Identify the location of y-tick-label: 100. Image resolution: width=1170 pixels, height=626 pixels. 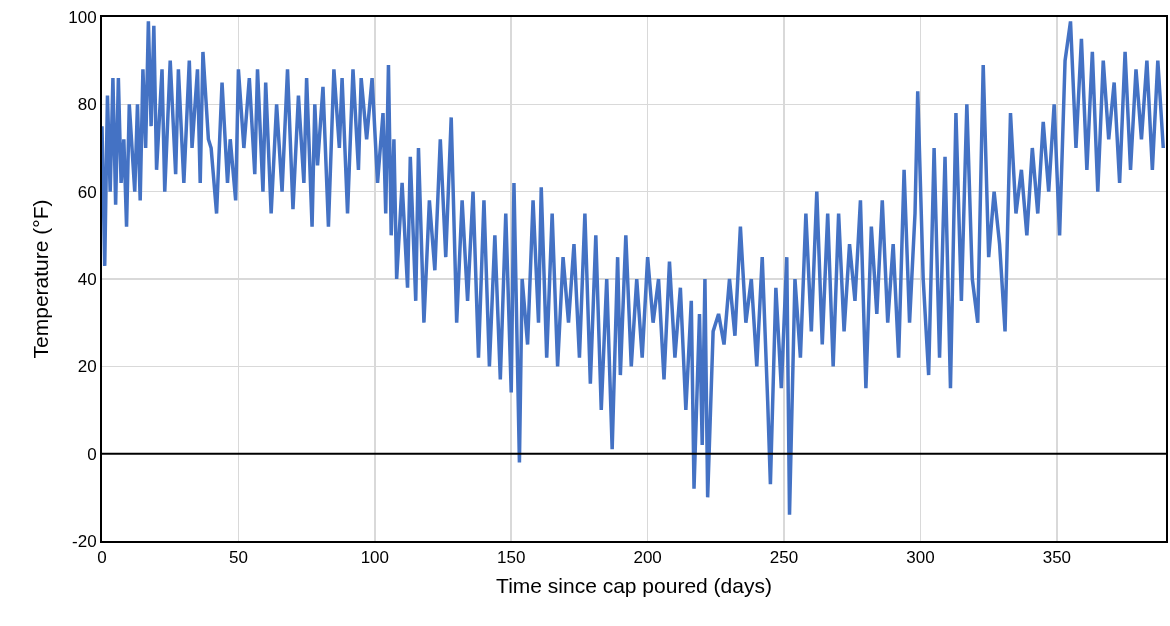
(82, 17).